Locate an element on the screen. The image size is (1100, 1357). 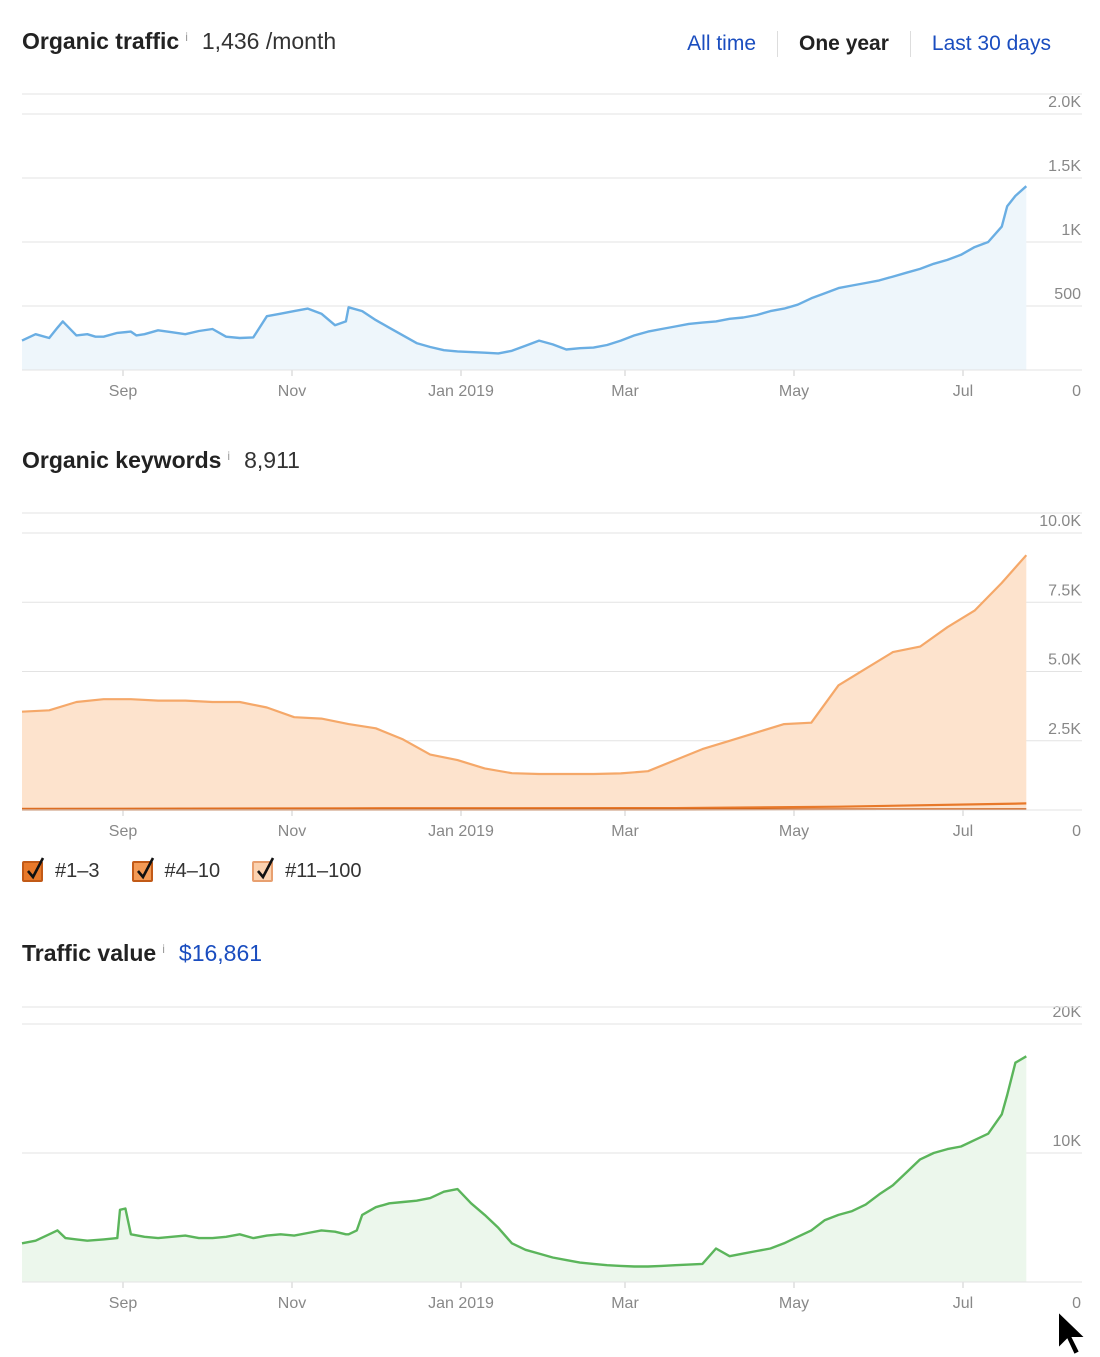
organic-traffic-title: Organic traffic is located at coordinates (101, 41).